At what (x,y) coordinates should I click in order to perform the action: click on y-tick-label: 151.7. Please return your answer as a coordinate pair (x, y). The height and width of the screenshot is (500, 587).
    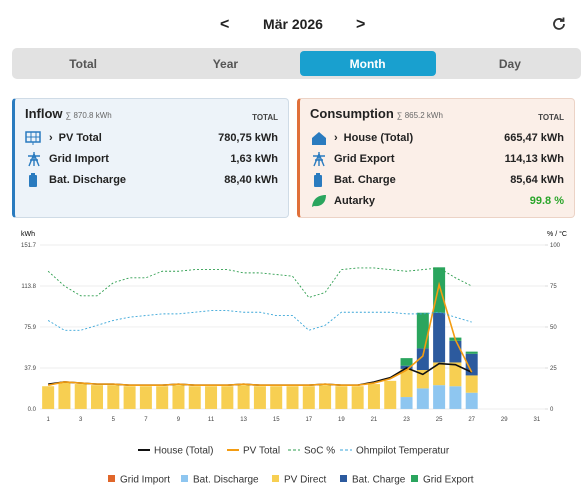
    Looking at the image, I should click on (29, 246).